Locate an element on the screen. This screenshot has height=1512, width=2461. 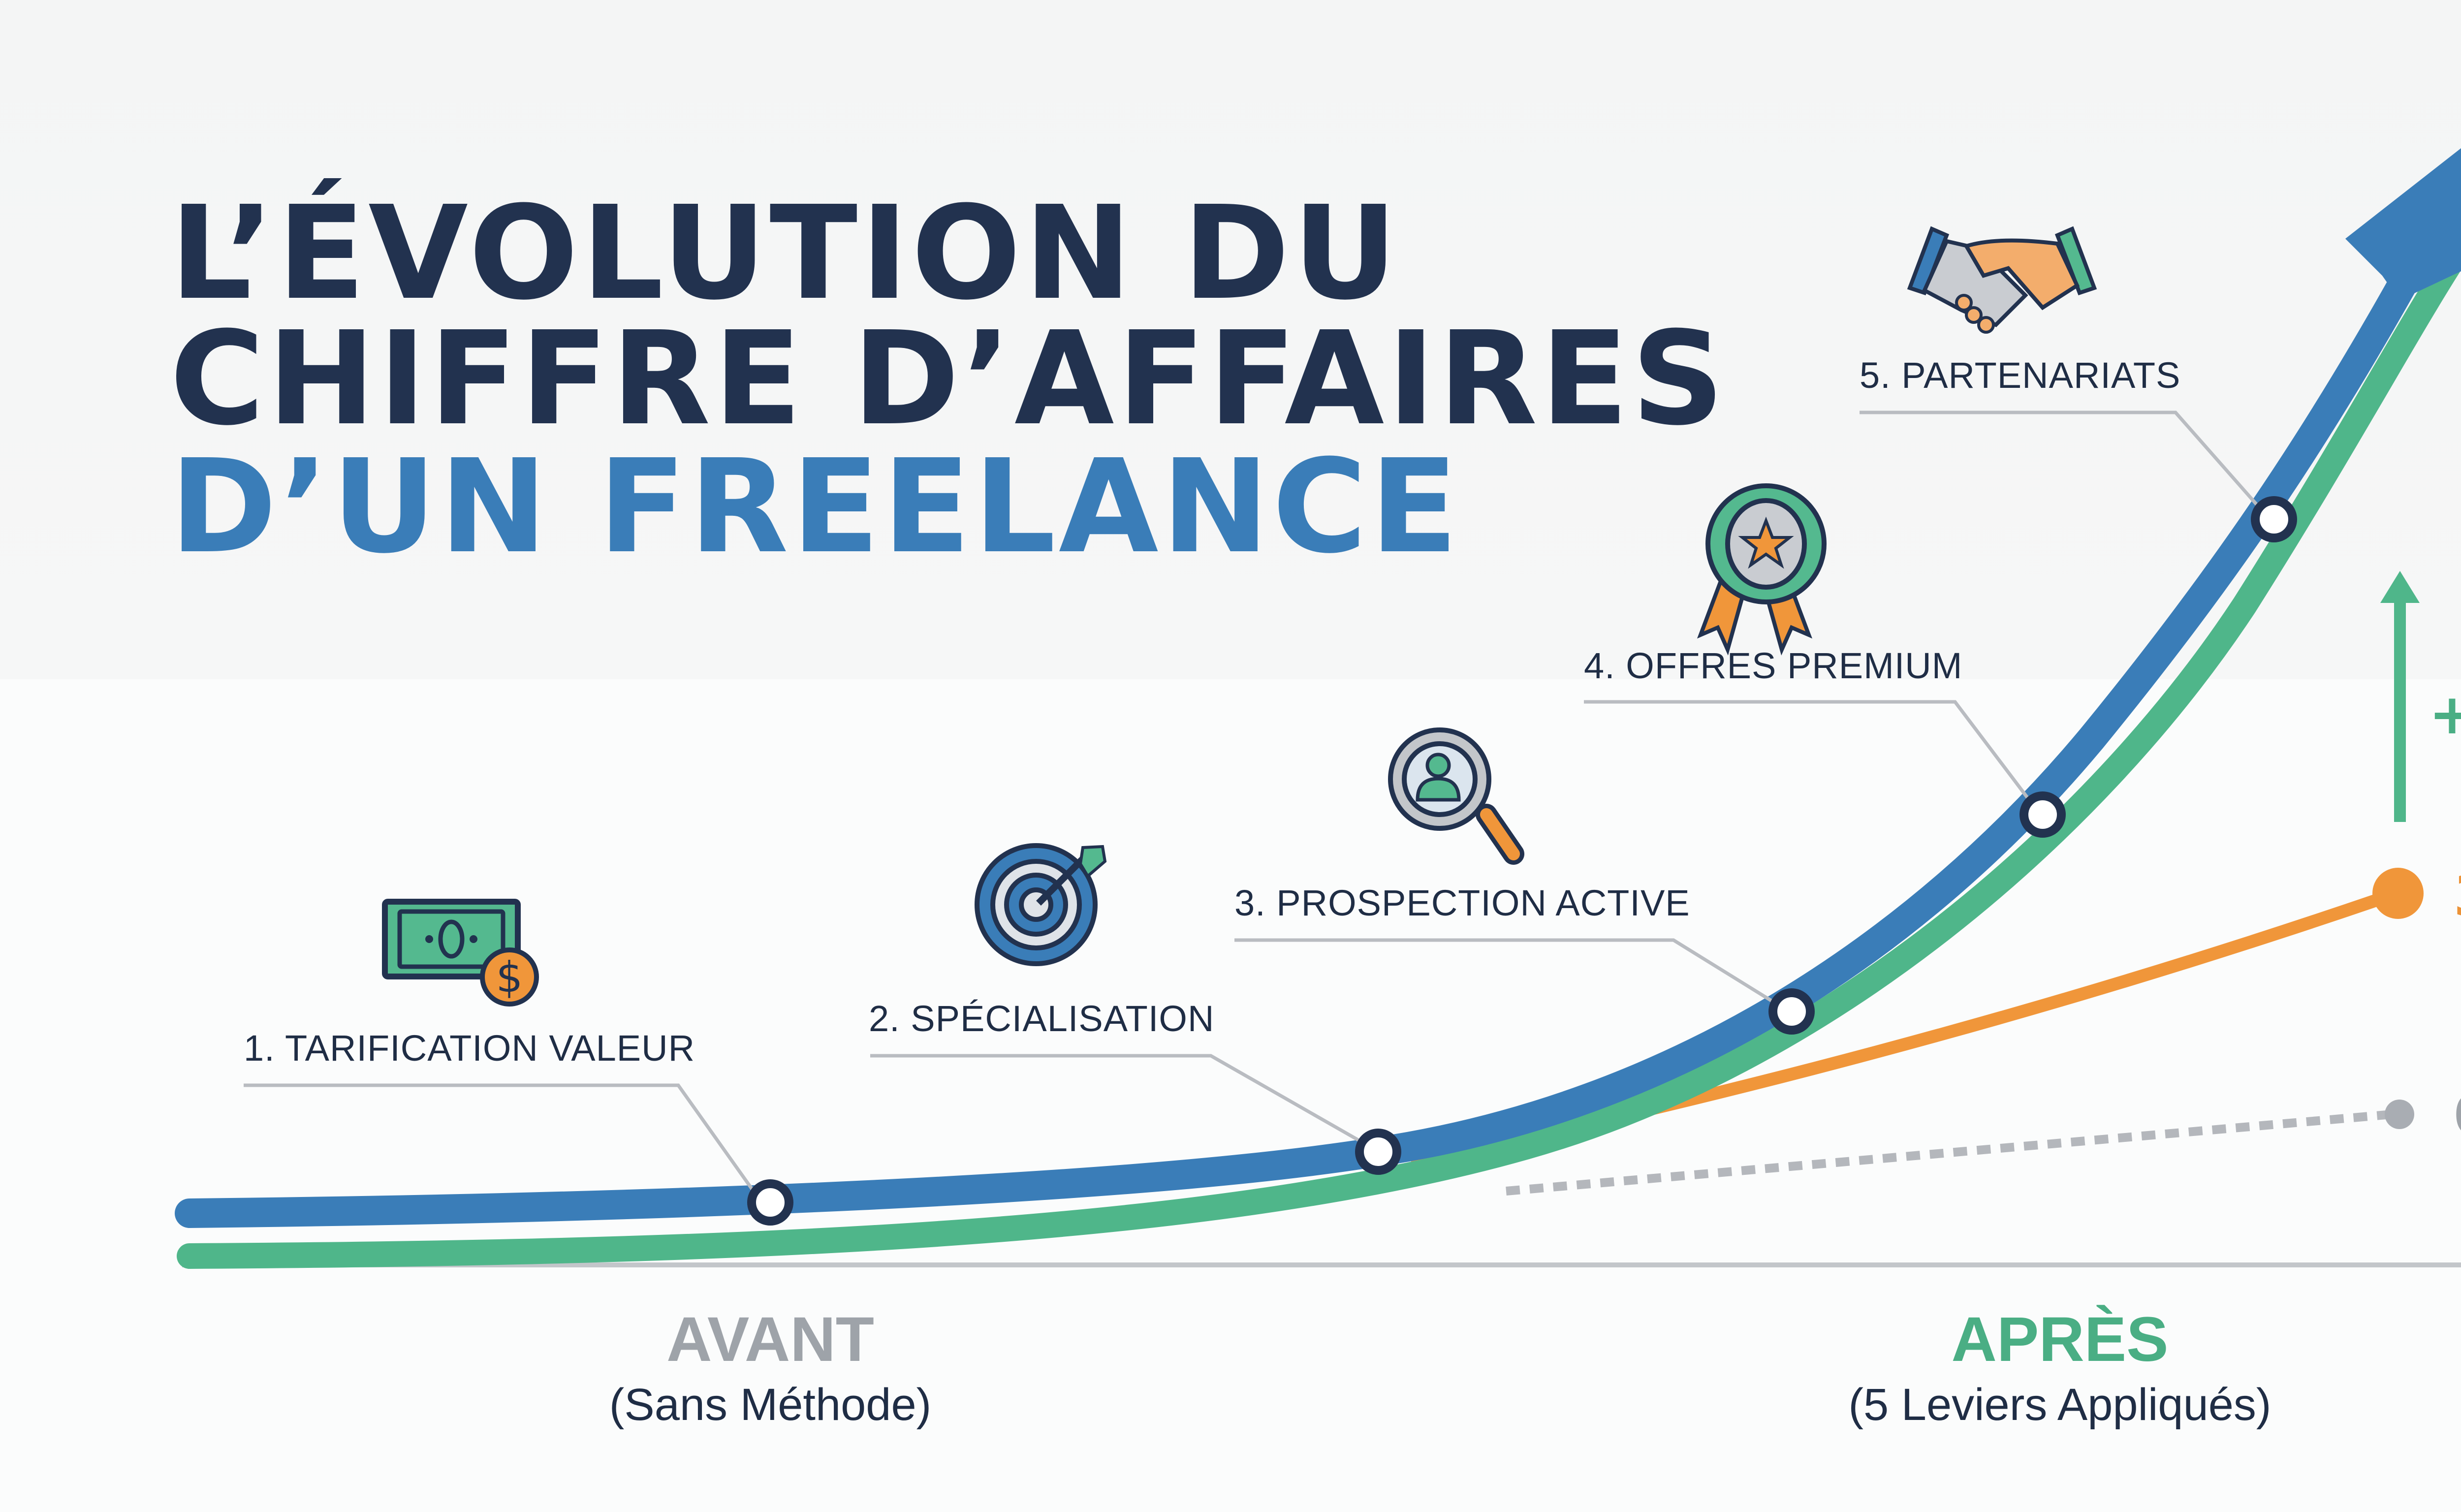
lever-1: $ 1. TARIFICATION VALEUR is located at coordinates (518, 1062).